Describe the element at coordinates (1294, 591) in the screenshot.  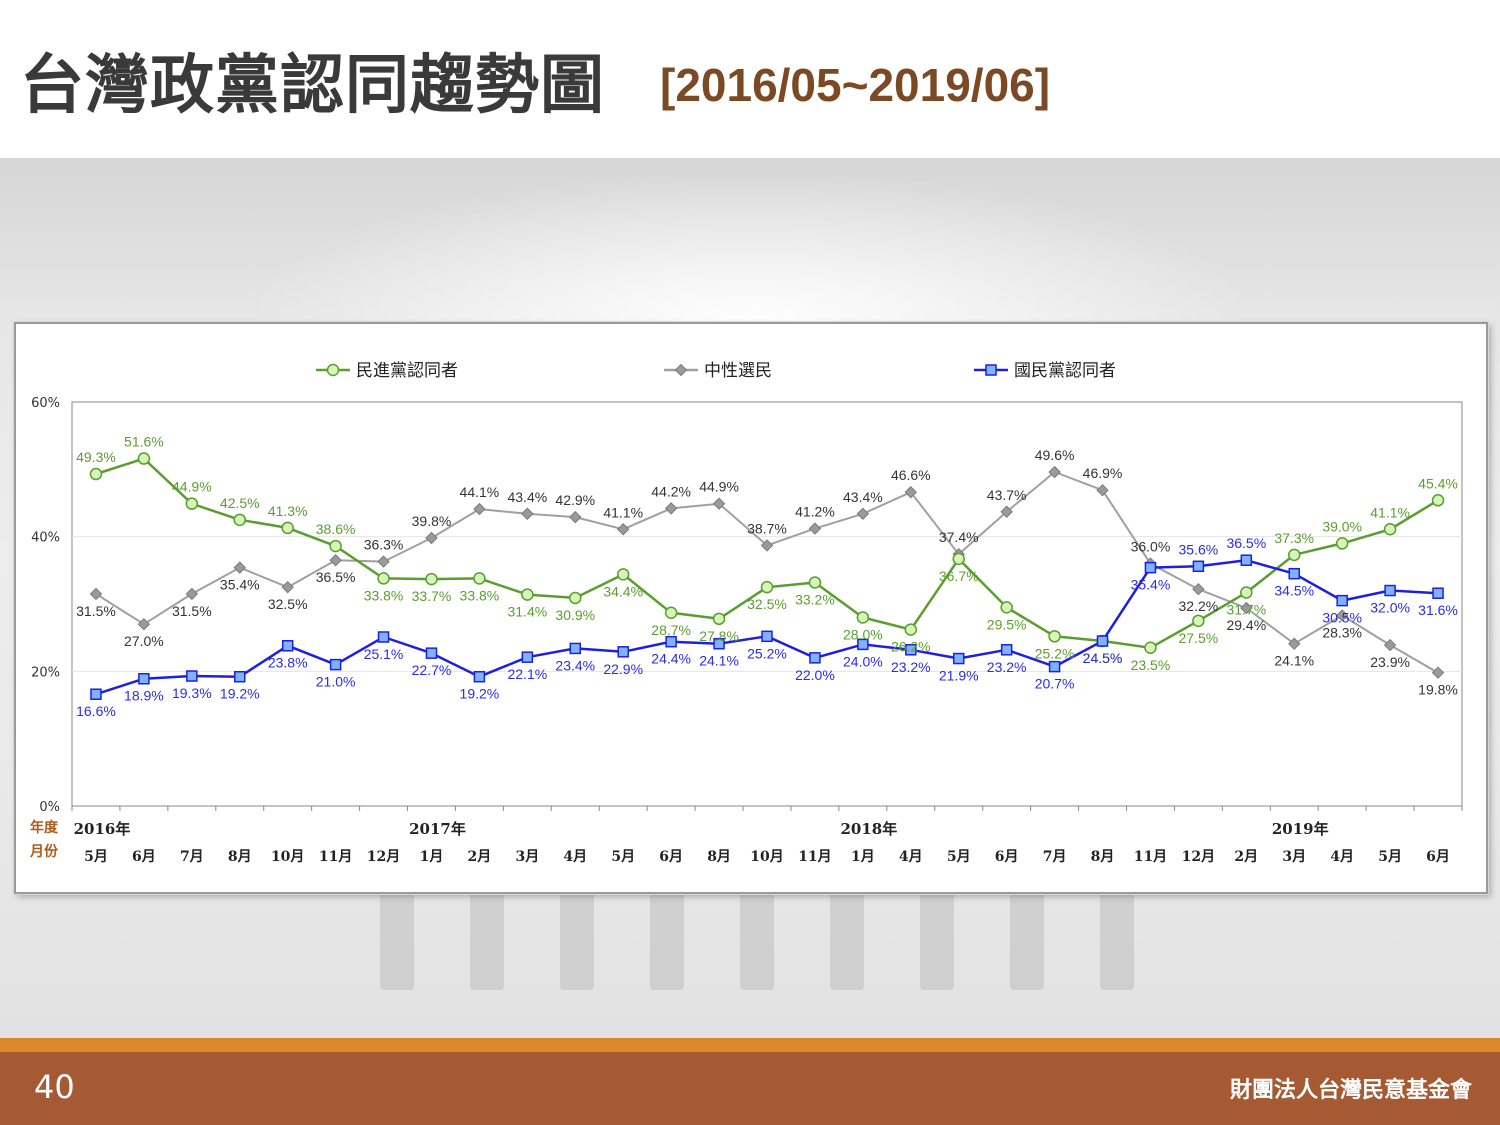
I see `data-label: 34.5%` at that location.